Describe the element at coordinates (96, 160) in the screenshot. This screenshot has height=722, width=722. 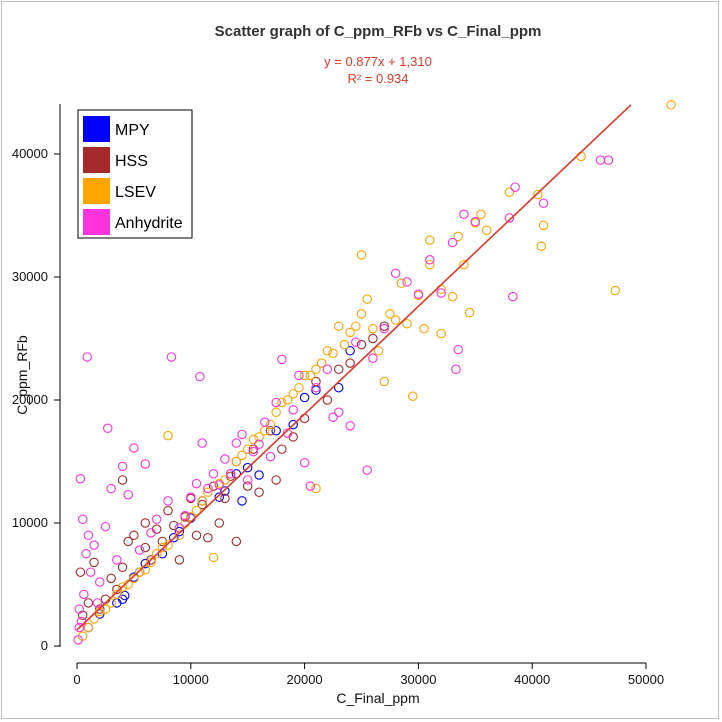
I see `legend-swatch-hss` at that location.